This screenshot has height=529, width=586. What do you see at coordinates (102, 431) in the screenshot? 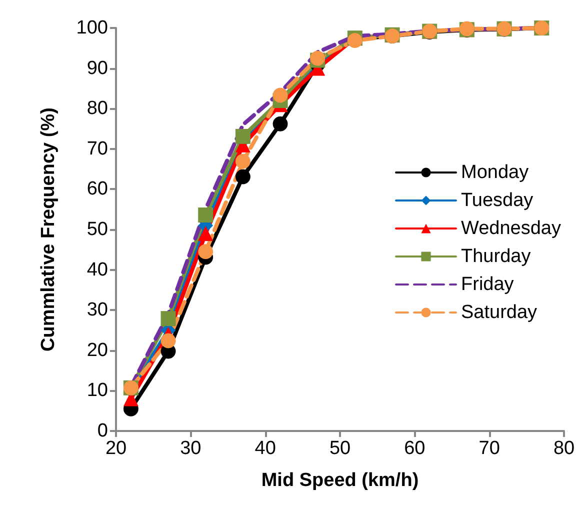
I see `y-tick-label: 0` at bounding box center [102, 431].